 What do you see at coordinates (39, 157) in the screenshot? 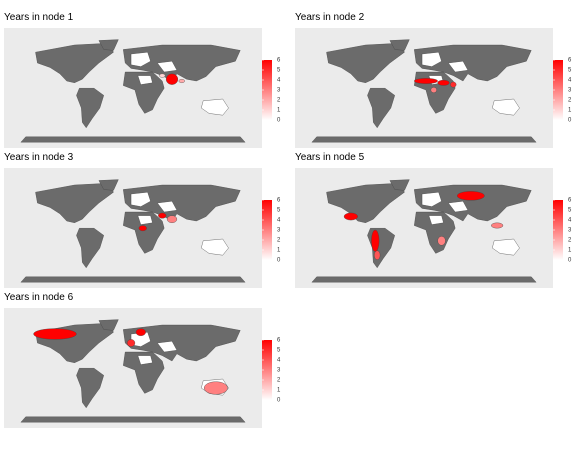
I see `panel-title: Years in node 3` at bounding box center [39, 157].